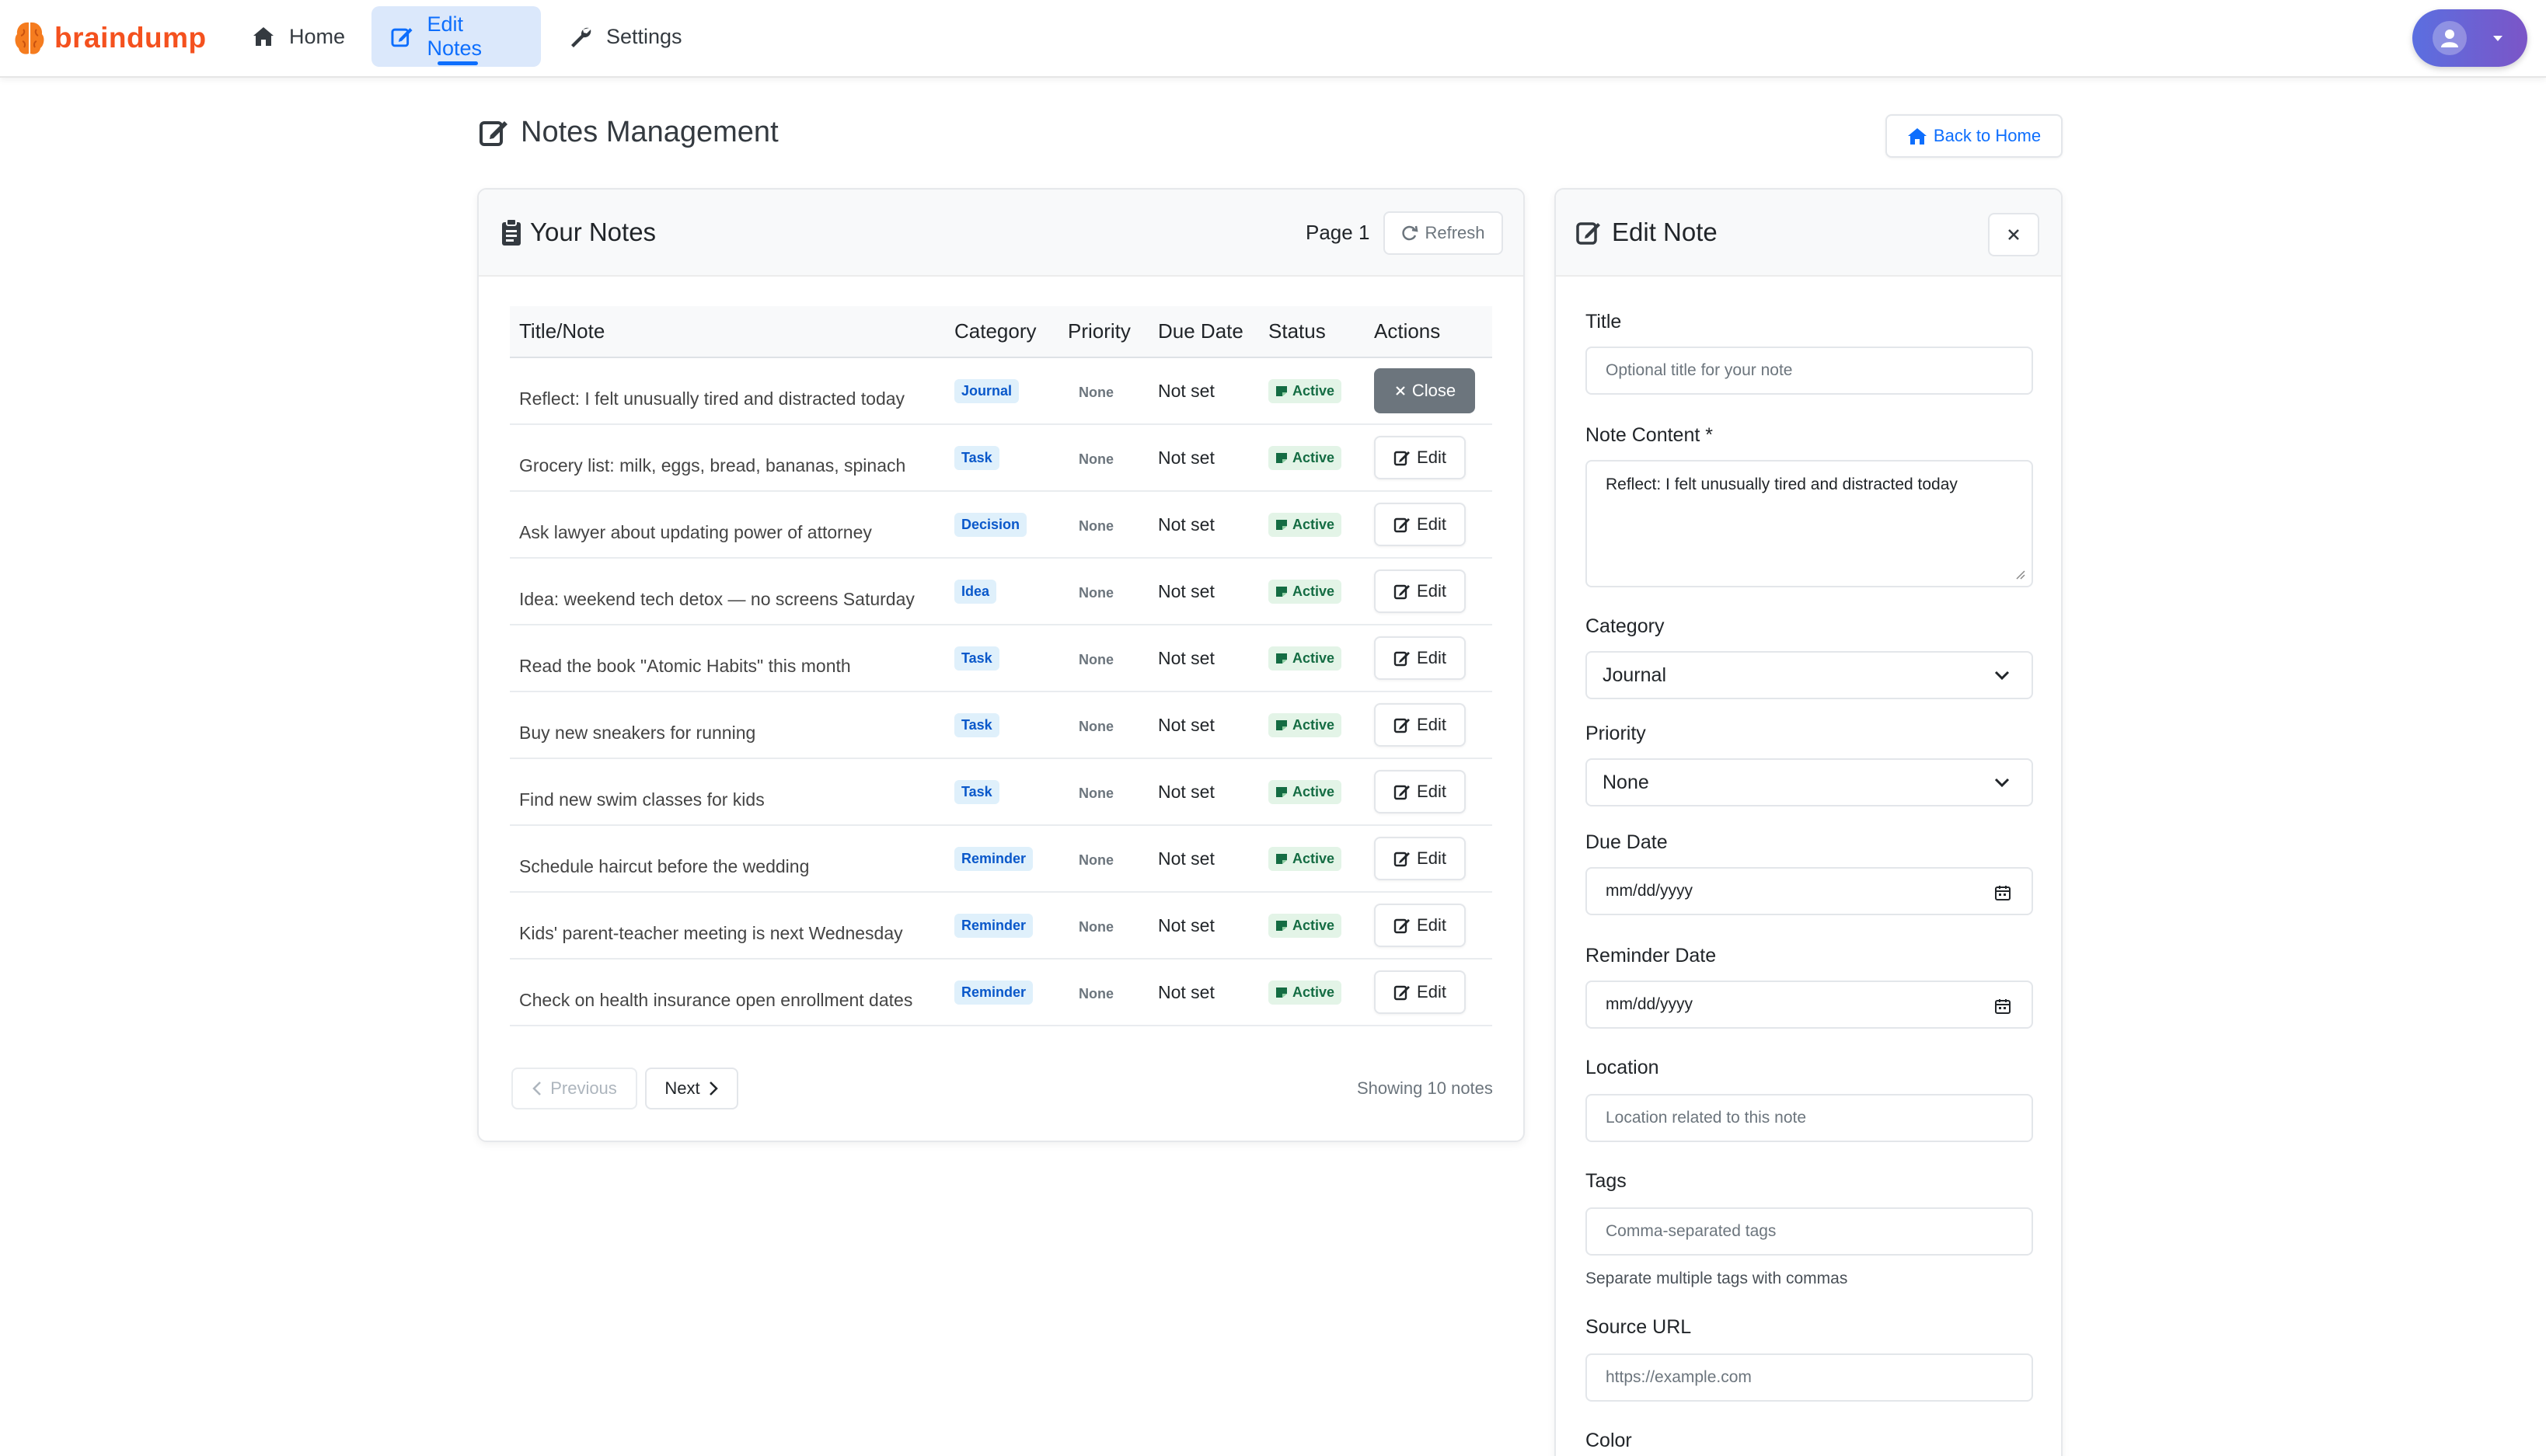 This screenshot has width=2546, height=1456. Describe the element at coordinates (1809, 1232) in the screenshot. I see `tags-input: Comma-separated tags` at that location.